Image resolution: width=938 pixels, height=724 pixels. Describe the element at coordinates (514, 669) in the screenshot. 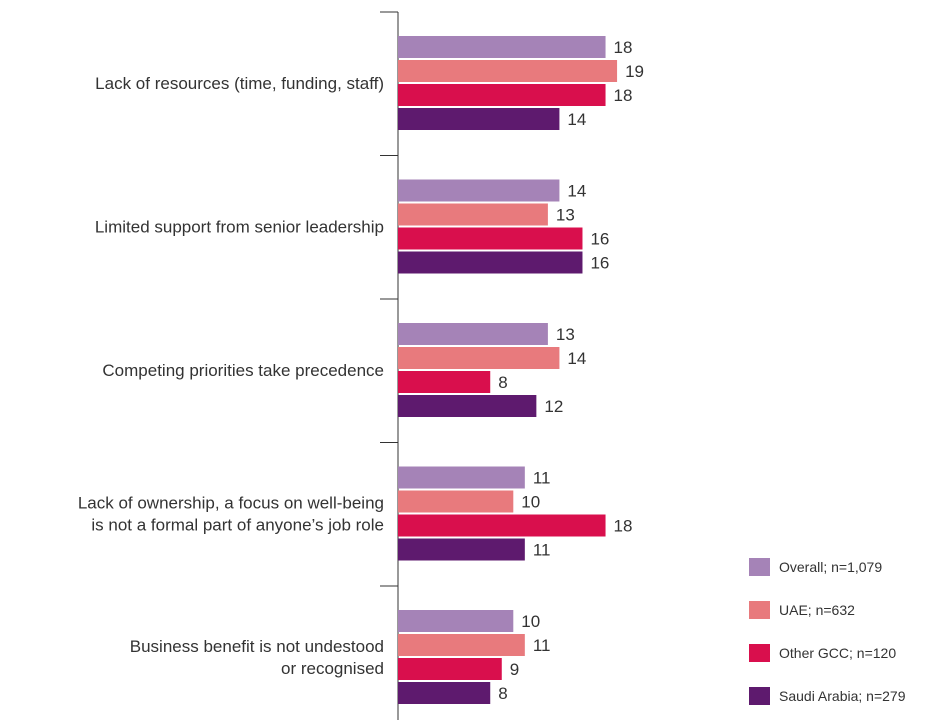

I see `data-label: 9` at that location.